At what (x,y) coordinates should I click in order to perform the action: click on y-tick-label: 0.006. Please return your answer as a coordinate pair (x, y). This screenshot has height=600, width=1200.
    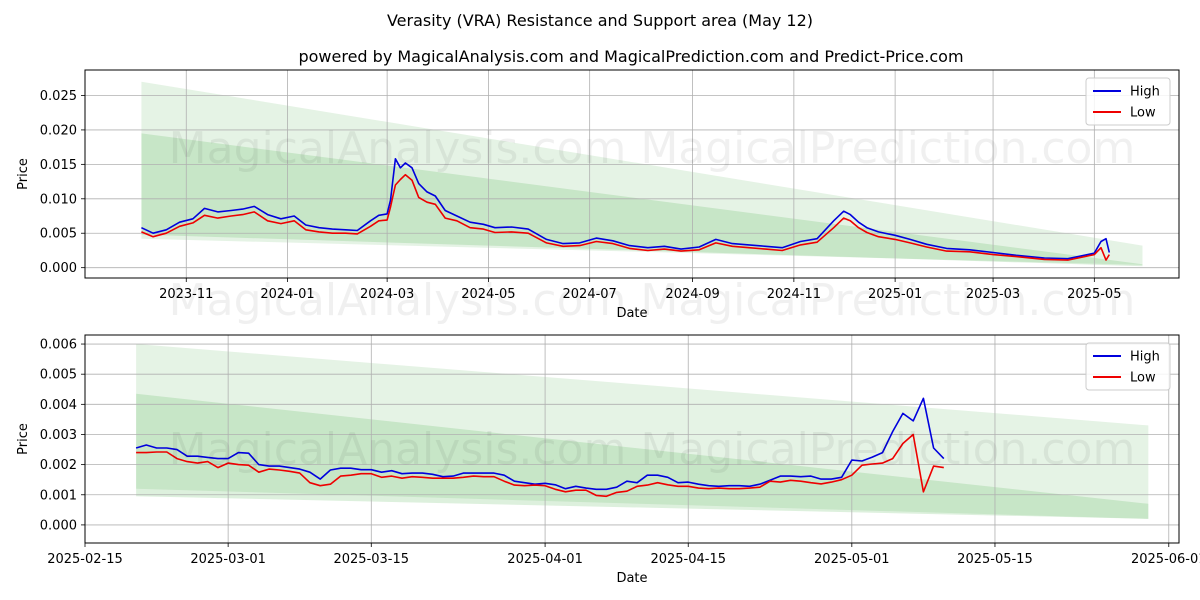
    Looking at the image, I should click on (58, 345).